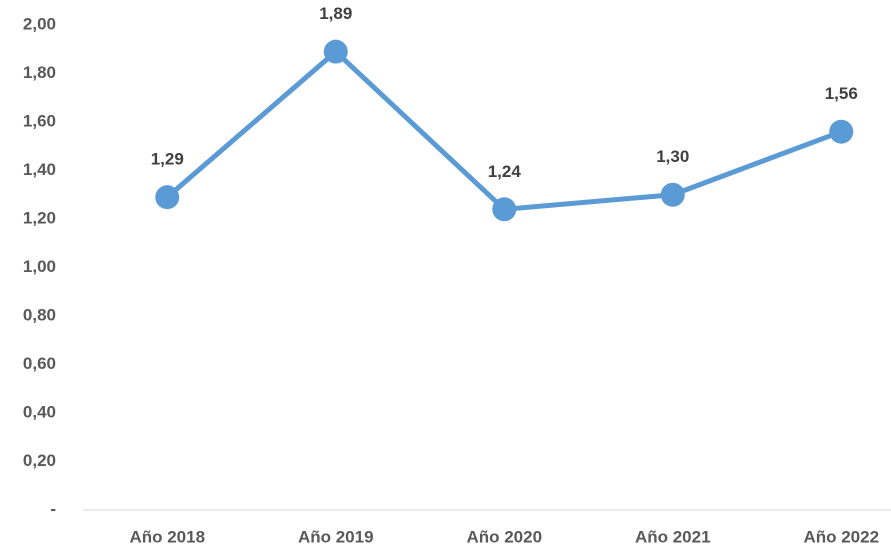 The height and width of the screenshot is (557, 891). I want to click on y-tick-label: 0,40, so click(39, 411).